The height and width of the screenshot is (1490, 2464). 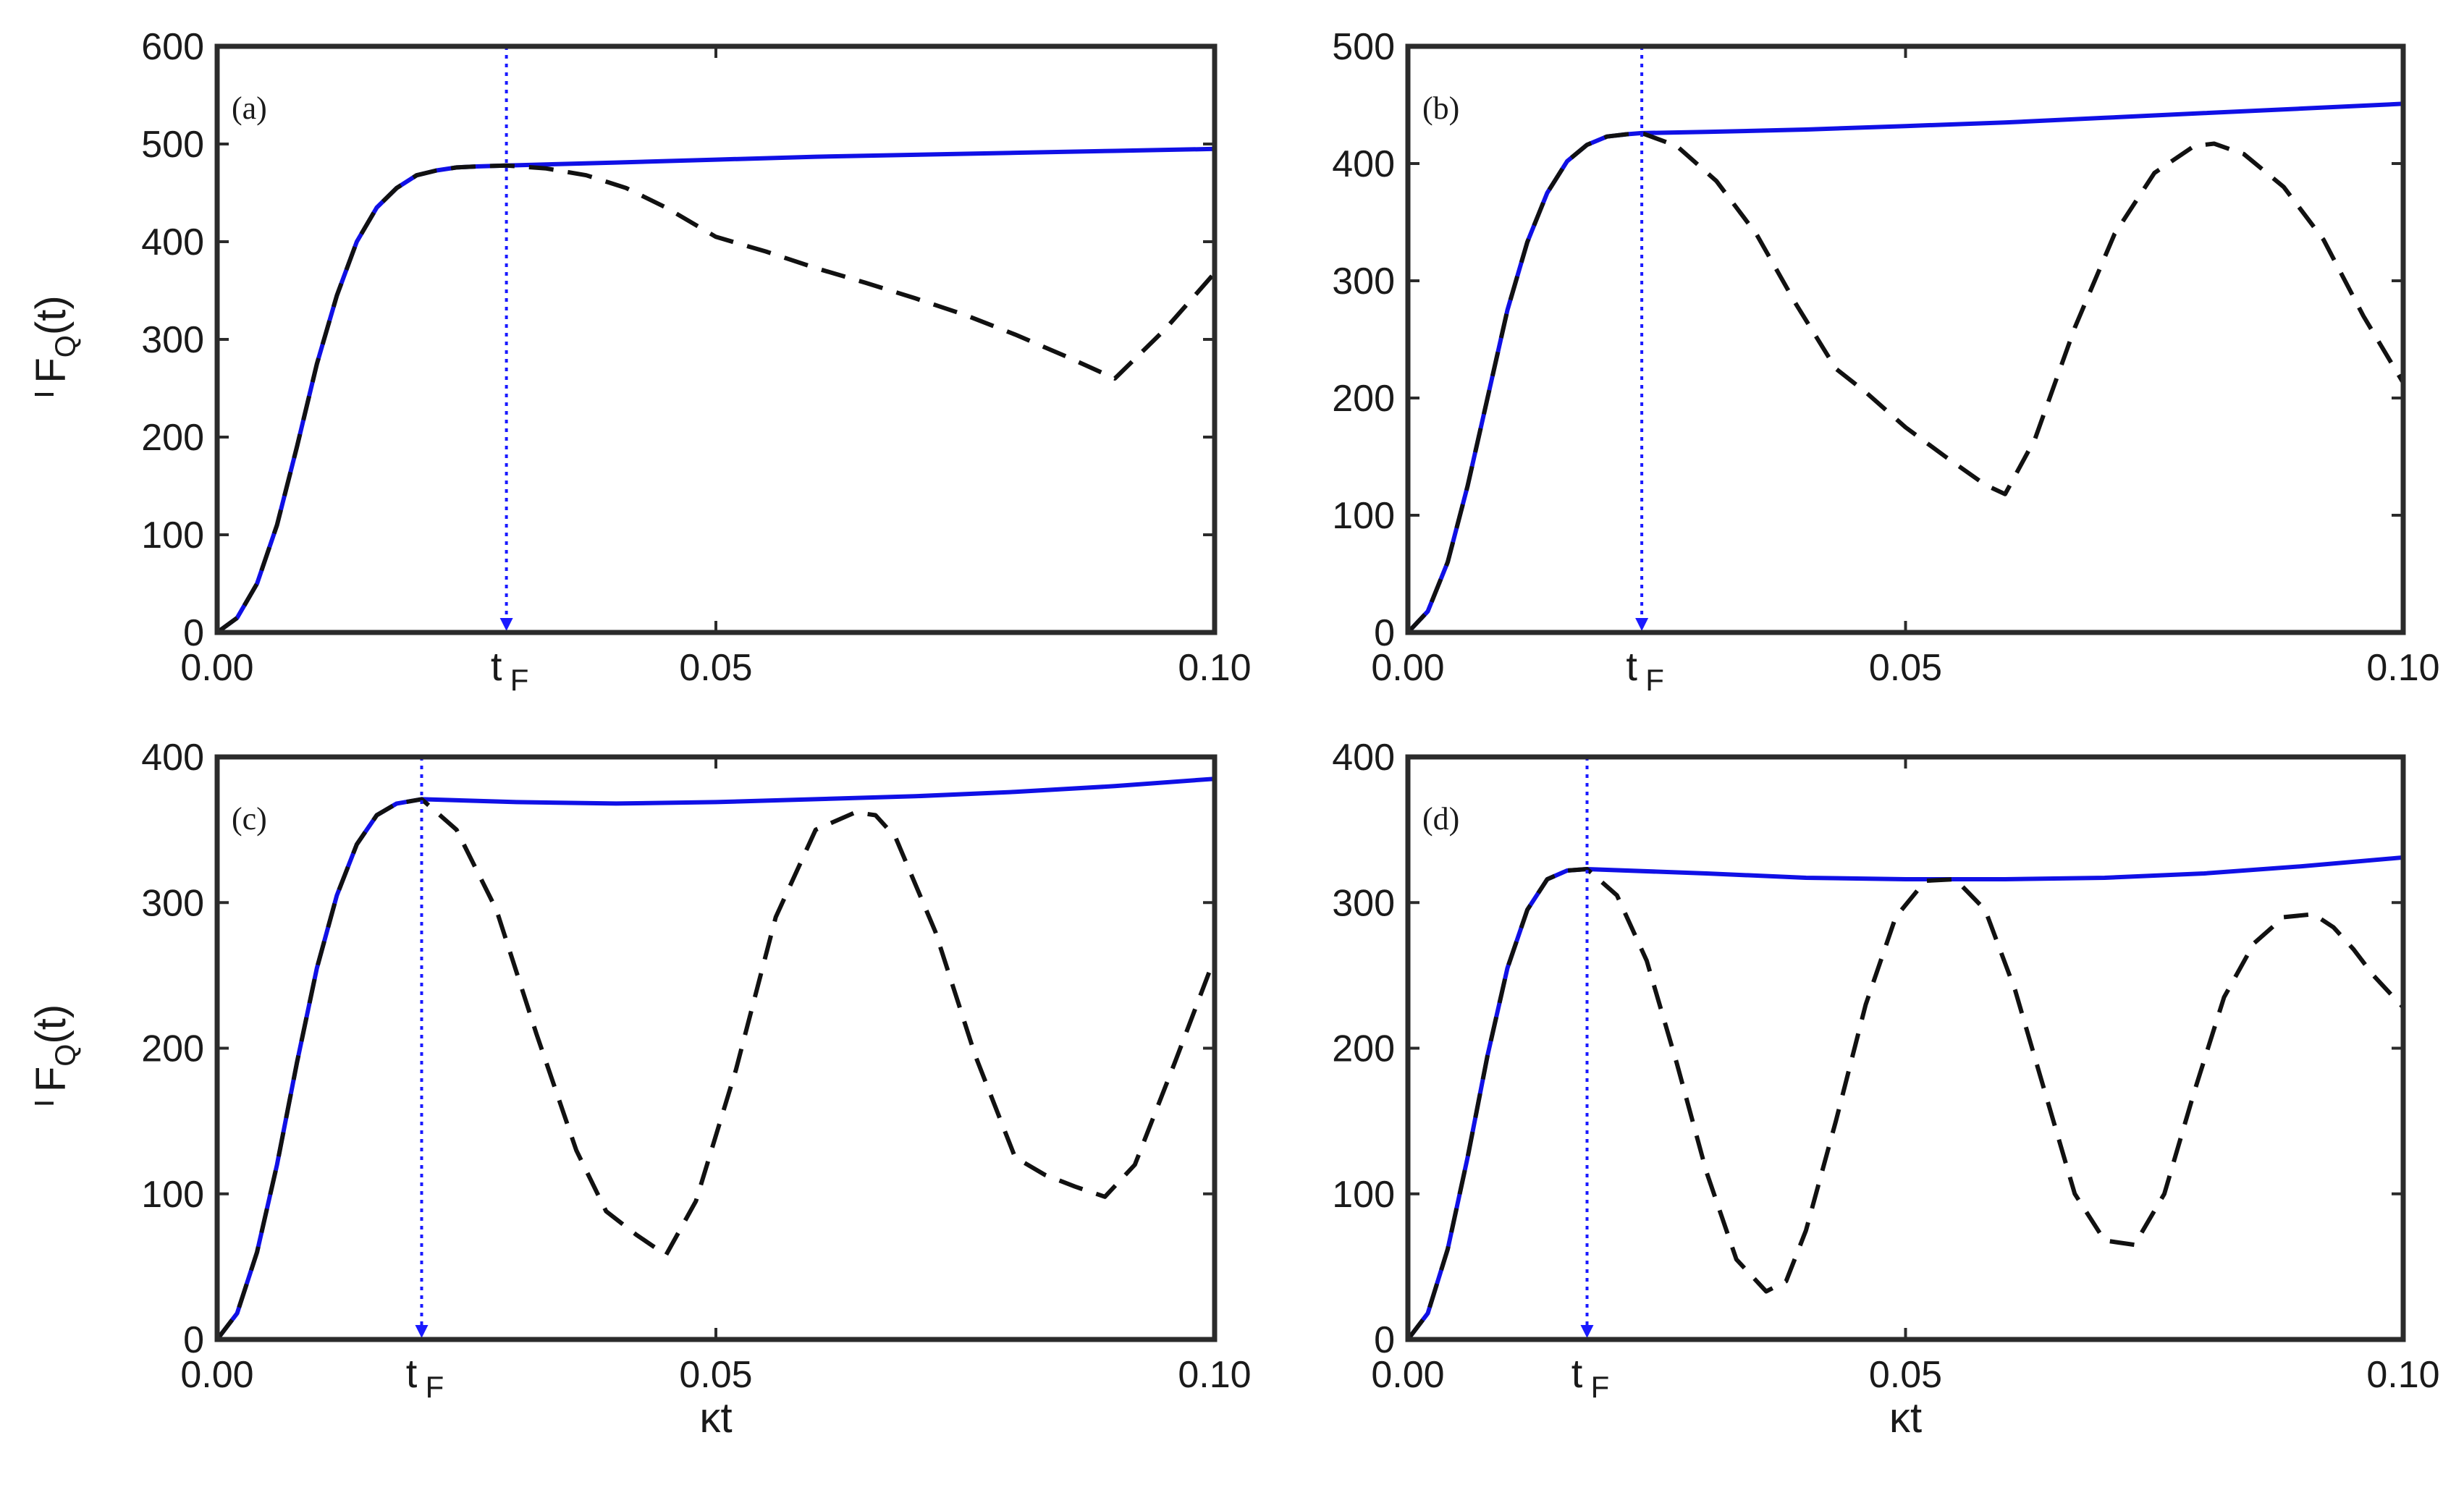 I want to click on panel-label: (c), so click(x=249, y=819).